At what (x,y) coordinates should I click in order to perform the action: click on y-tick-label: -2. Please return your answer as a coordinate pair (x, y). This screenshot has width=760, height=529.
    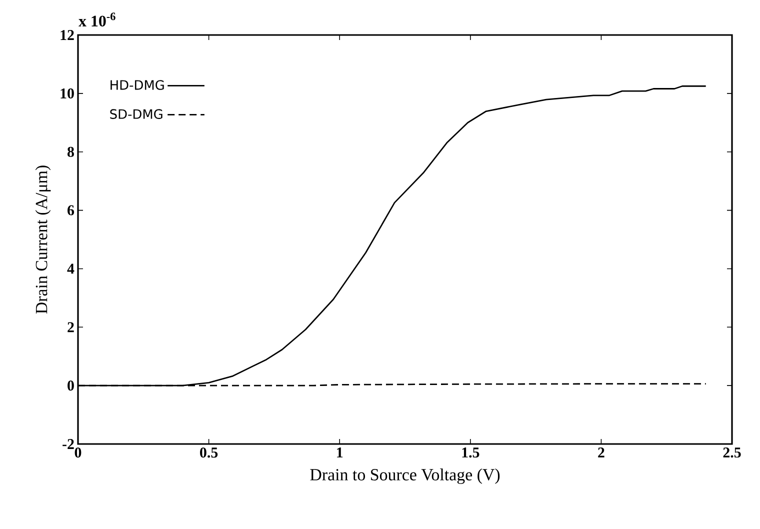
    Looking at the image, I should click on (68, 444).